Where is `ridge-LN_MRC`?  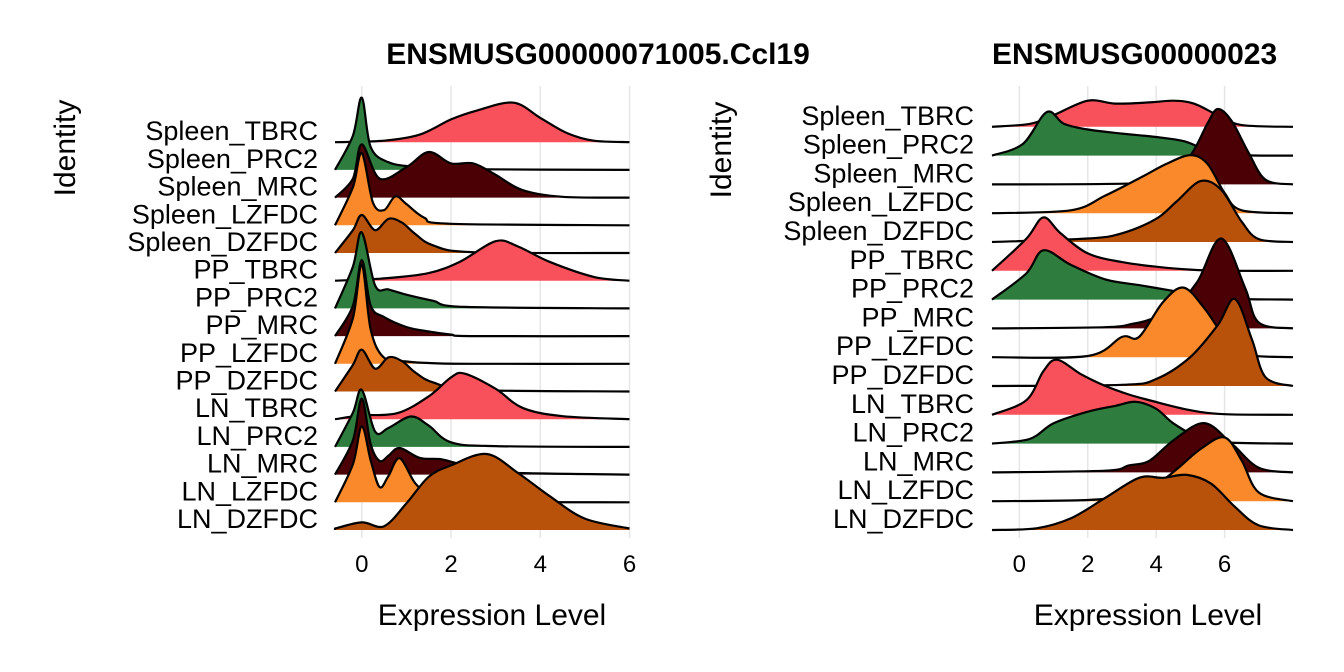 ridge-LN_MRC is located at coordinates (482, 436).